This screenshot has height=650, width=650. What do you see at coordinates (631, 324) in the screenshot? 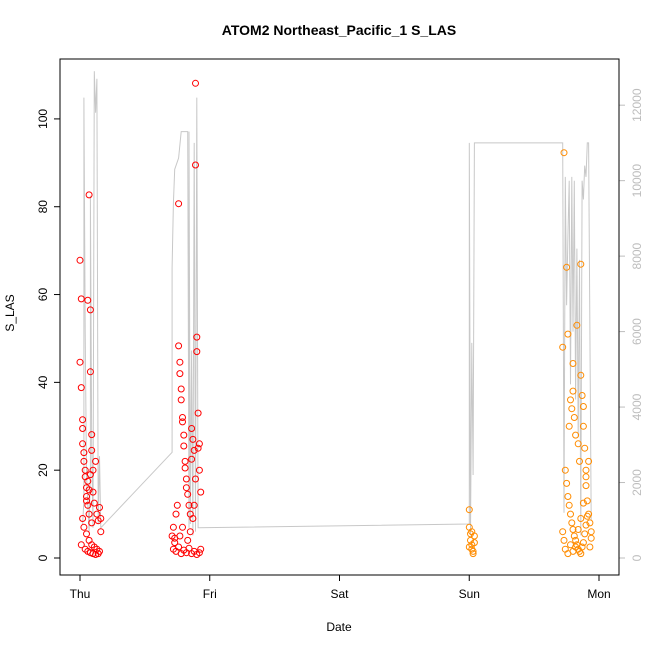
I see `secondary-y-axis: 0 2000 4000 6000 8000 10000 12000` at bounding box center [631, 324].